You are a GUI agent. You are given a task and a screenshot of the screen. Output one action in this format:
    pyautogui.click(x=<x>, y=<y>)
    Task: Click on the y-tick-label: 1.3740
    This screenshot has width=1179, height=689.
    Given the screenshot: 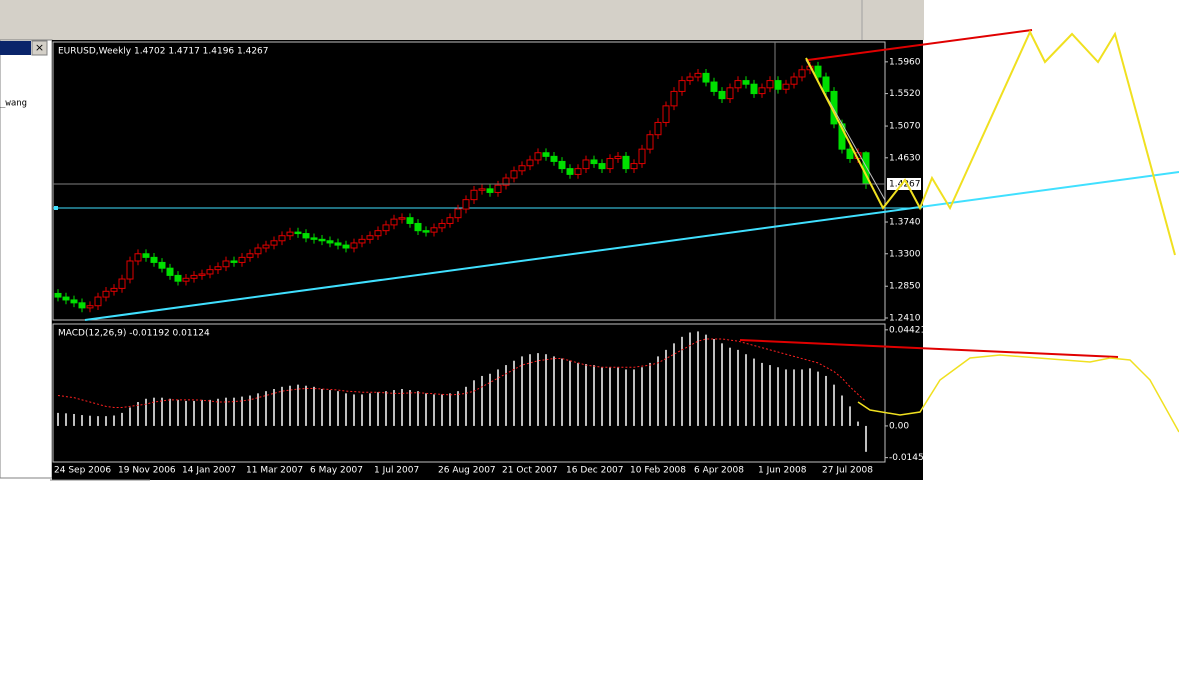 What is the action you would take?
    pyautogui.click(x=905, y=223)
    